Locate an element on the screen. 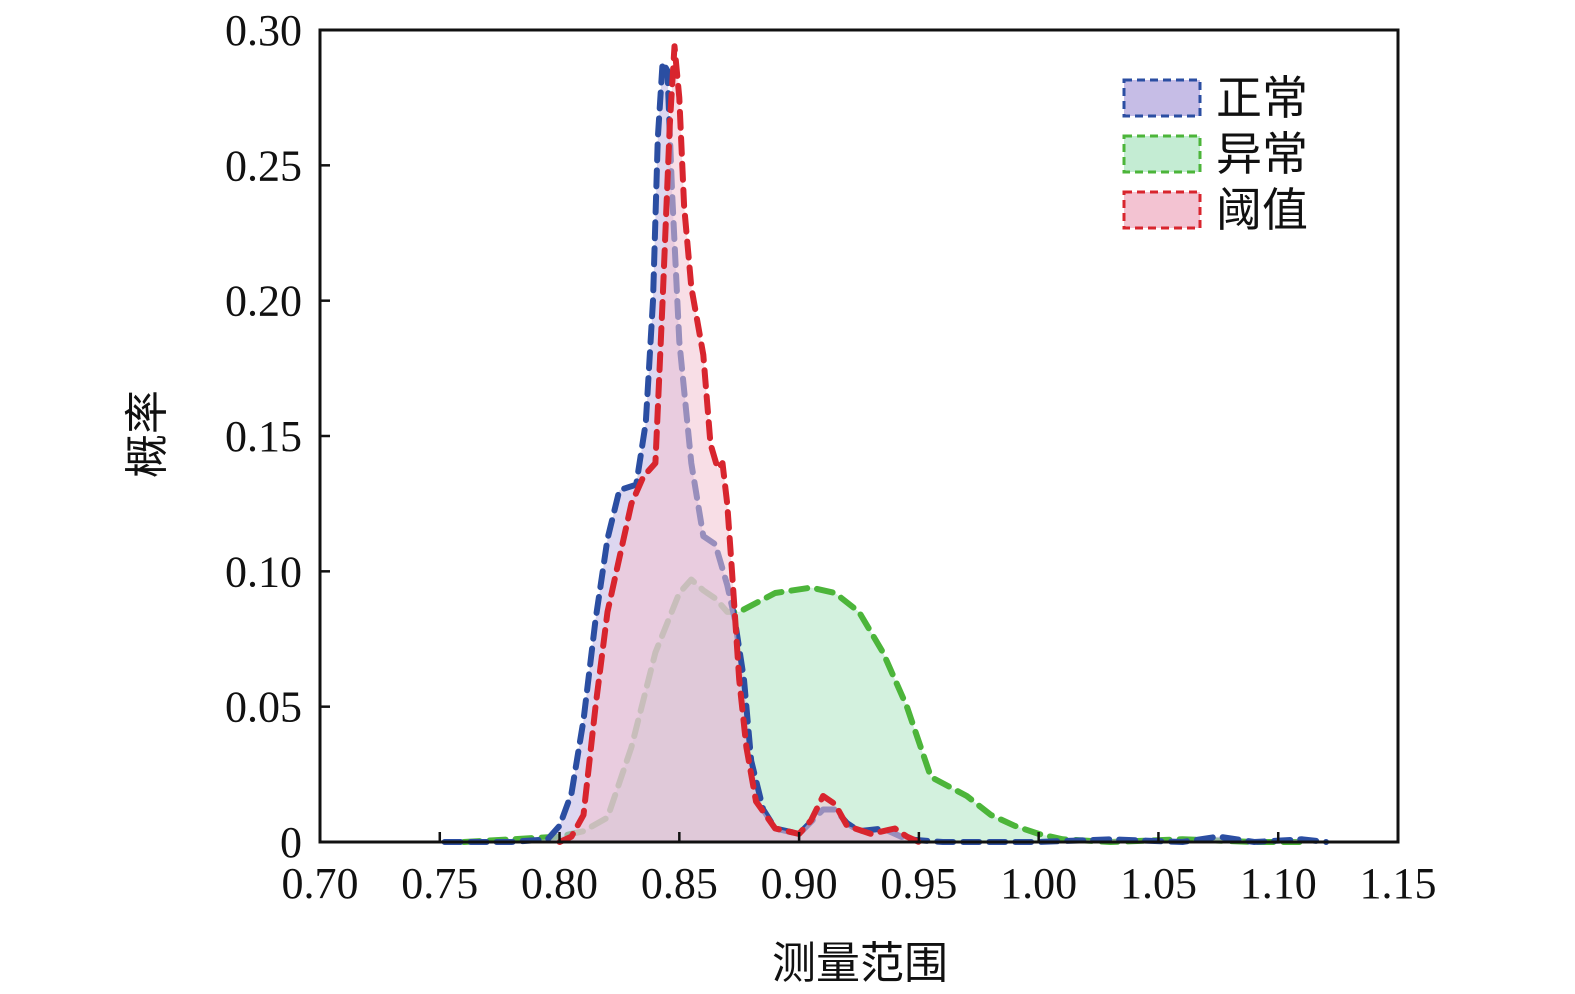 The height and width of the screenshot is (994, 1575). y-tick-label: 0.20 is located at coordinates (263, 301).